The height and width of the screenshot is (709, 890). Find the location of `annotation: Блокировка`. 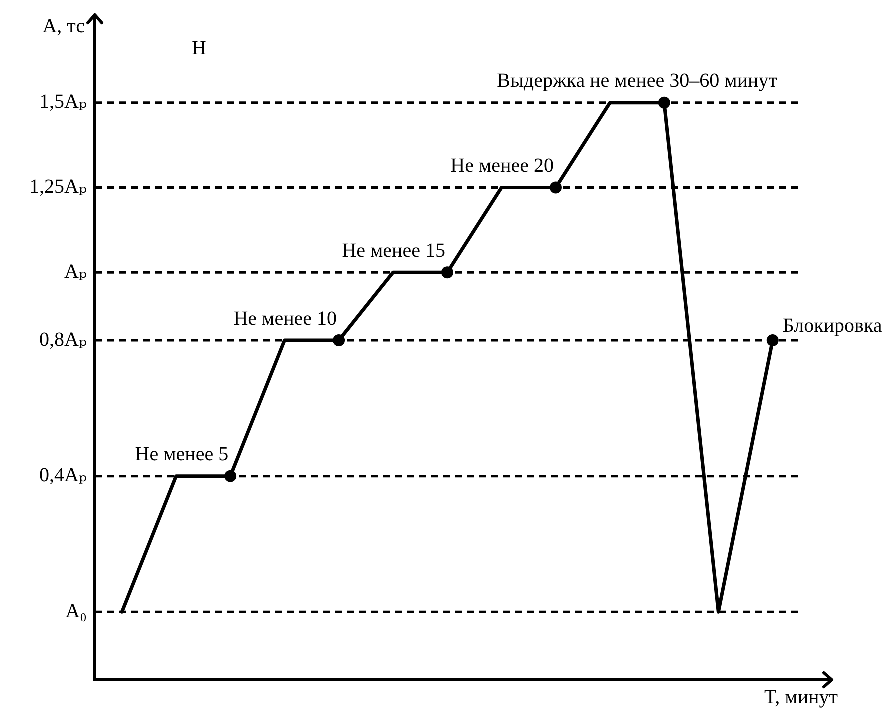

annotation: Блокировка is located at coordinates (832, 325).